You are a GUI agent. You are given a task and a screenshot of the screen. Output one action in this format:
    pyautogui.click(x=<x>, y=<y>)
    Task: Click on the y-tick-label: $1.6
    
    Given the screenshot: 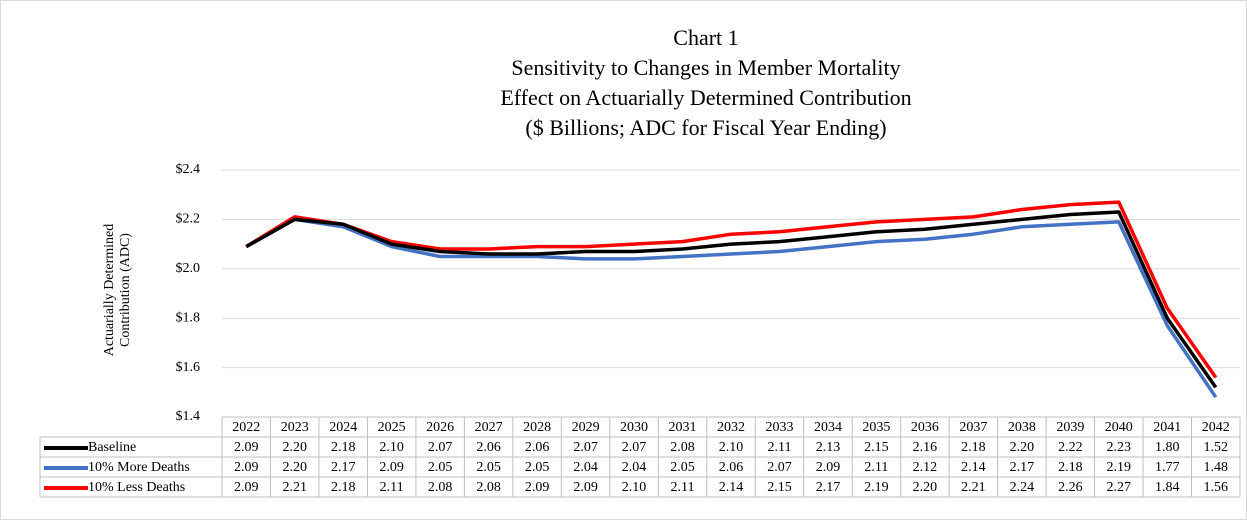 What is the action you would take?
    pyautogui.click(x=188, y=367)
    